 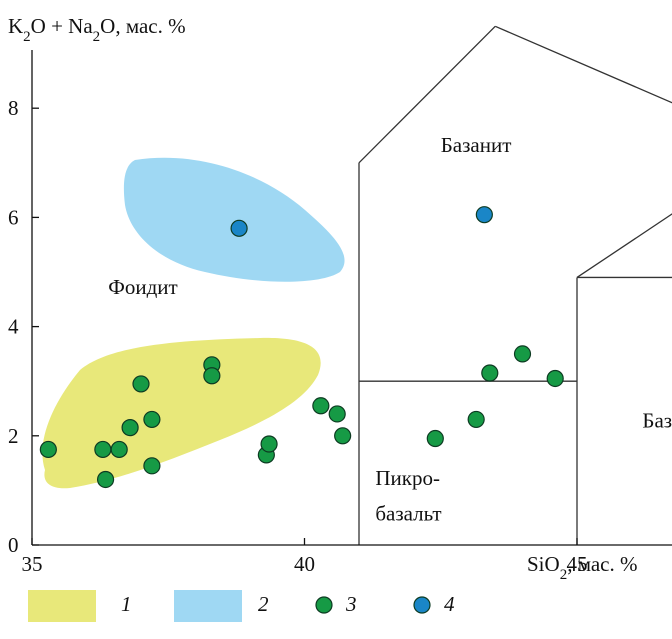 I want to click on legend: 1 2 3 4, so click(x=241, y=606).